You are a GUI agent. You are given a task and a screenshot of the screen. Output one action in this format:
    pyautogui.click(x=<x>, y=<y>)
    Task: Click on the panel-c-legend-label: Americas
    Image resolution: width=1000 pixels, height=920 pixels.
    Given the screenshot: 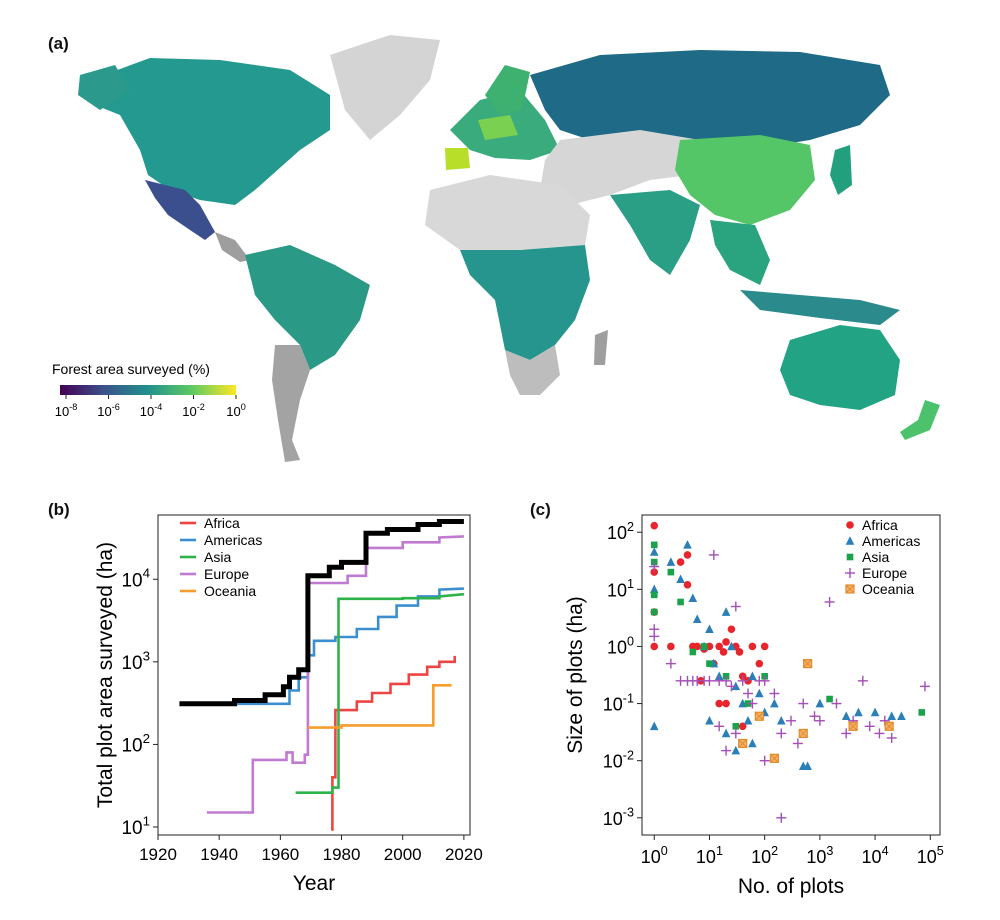 What is the action you would take?
    pyautogui.click(x=891, y=541)
    